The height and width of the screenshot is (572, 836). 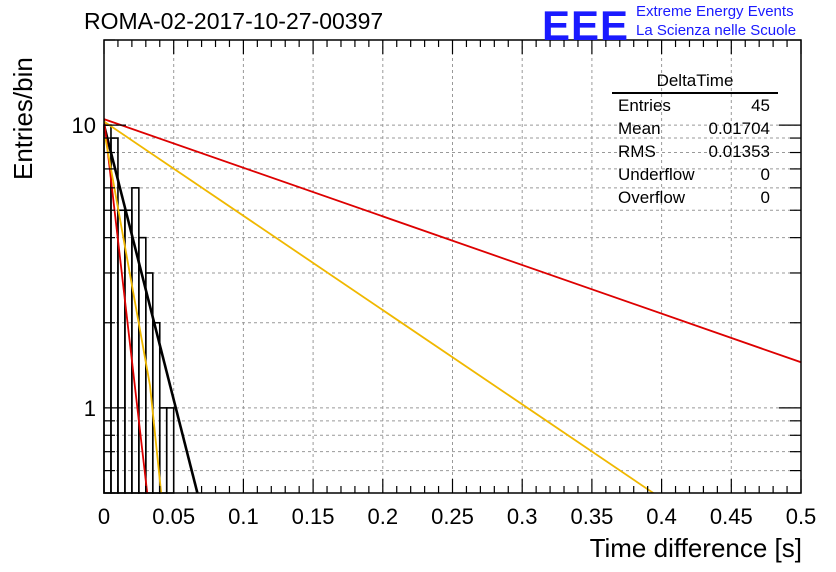 I want to click on stats-label: Entries, so click(x=644, y=105).